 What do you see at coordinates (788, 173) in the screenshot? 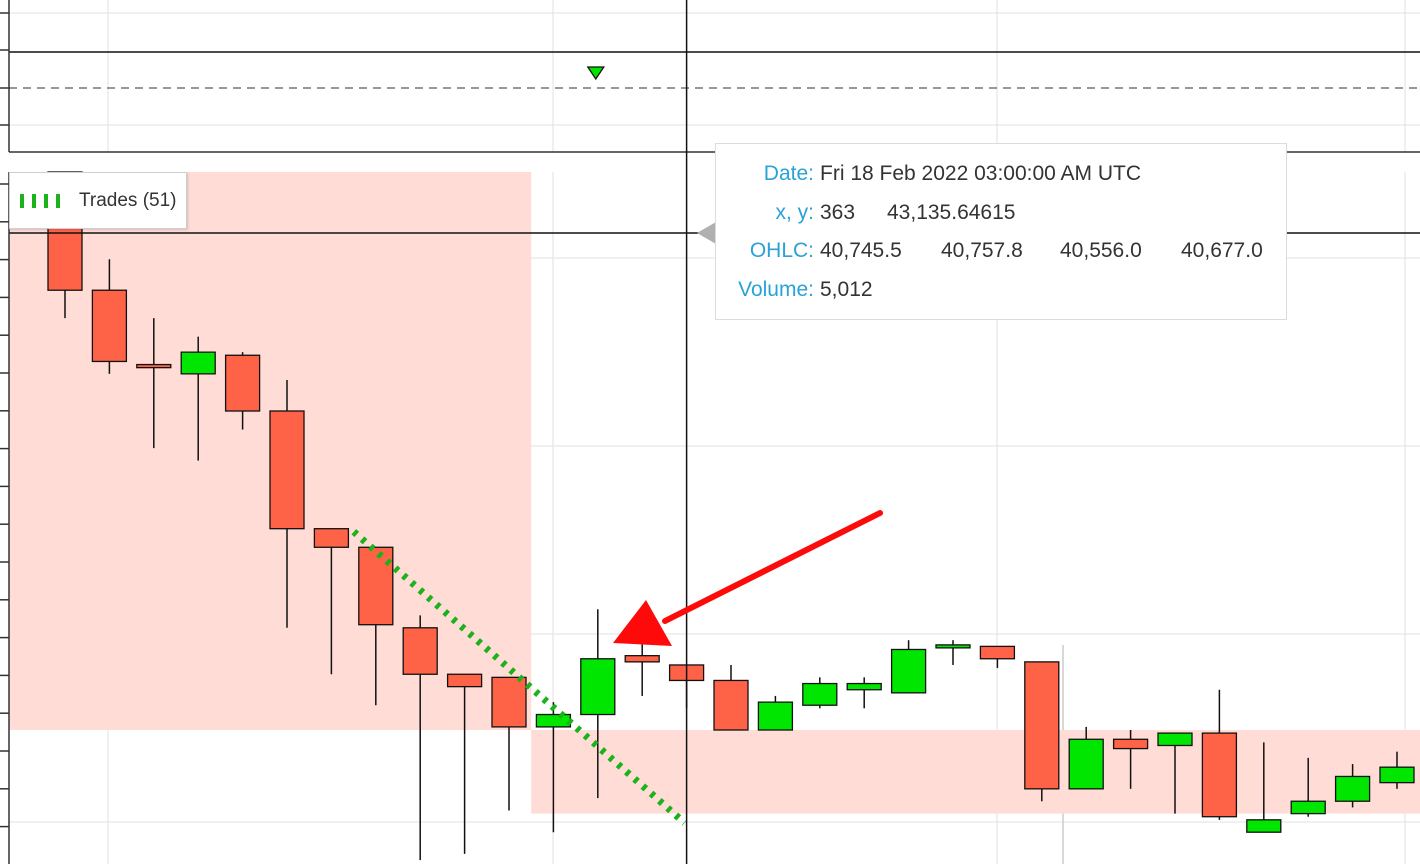
I see `tooltip-date-label: Date:` at bounding box center [788, 173].